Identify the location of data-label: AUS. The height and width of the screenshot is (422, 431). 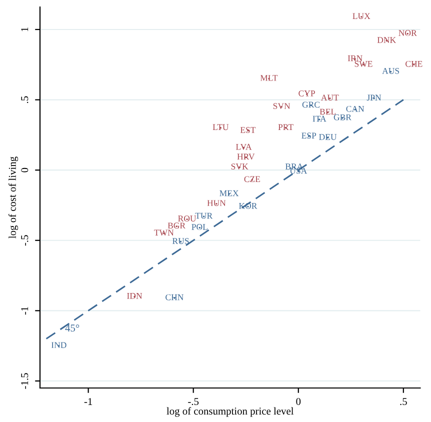
(391, 71).